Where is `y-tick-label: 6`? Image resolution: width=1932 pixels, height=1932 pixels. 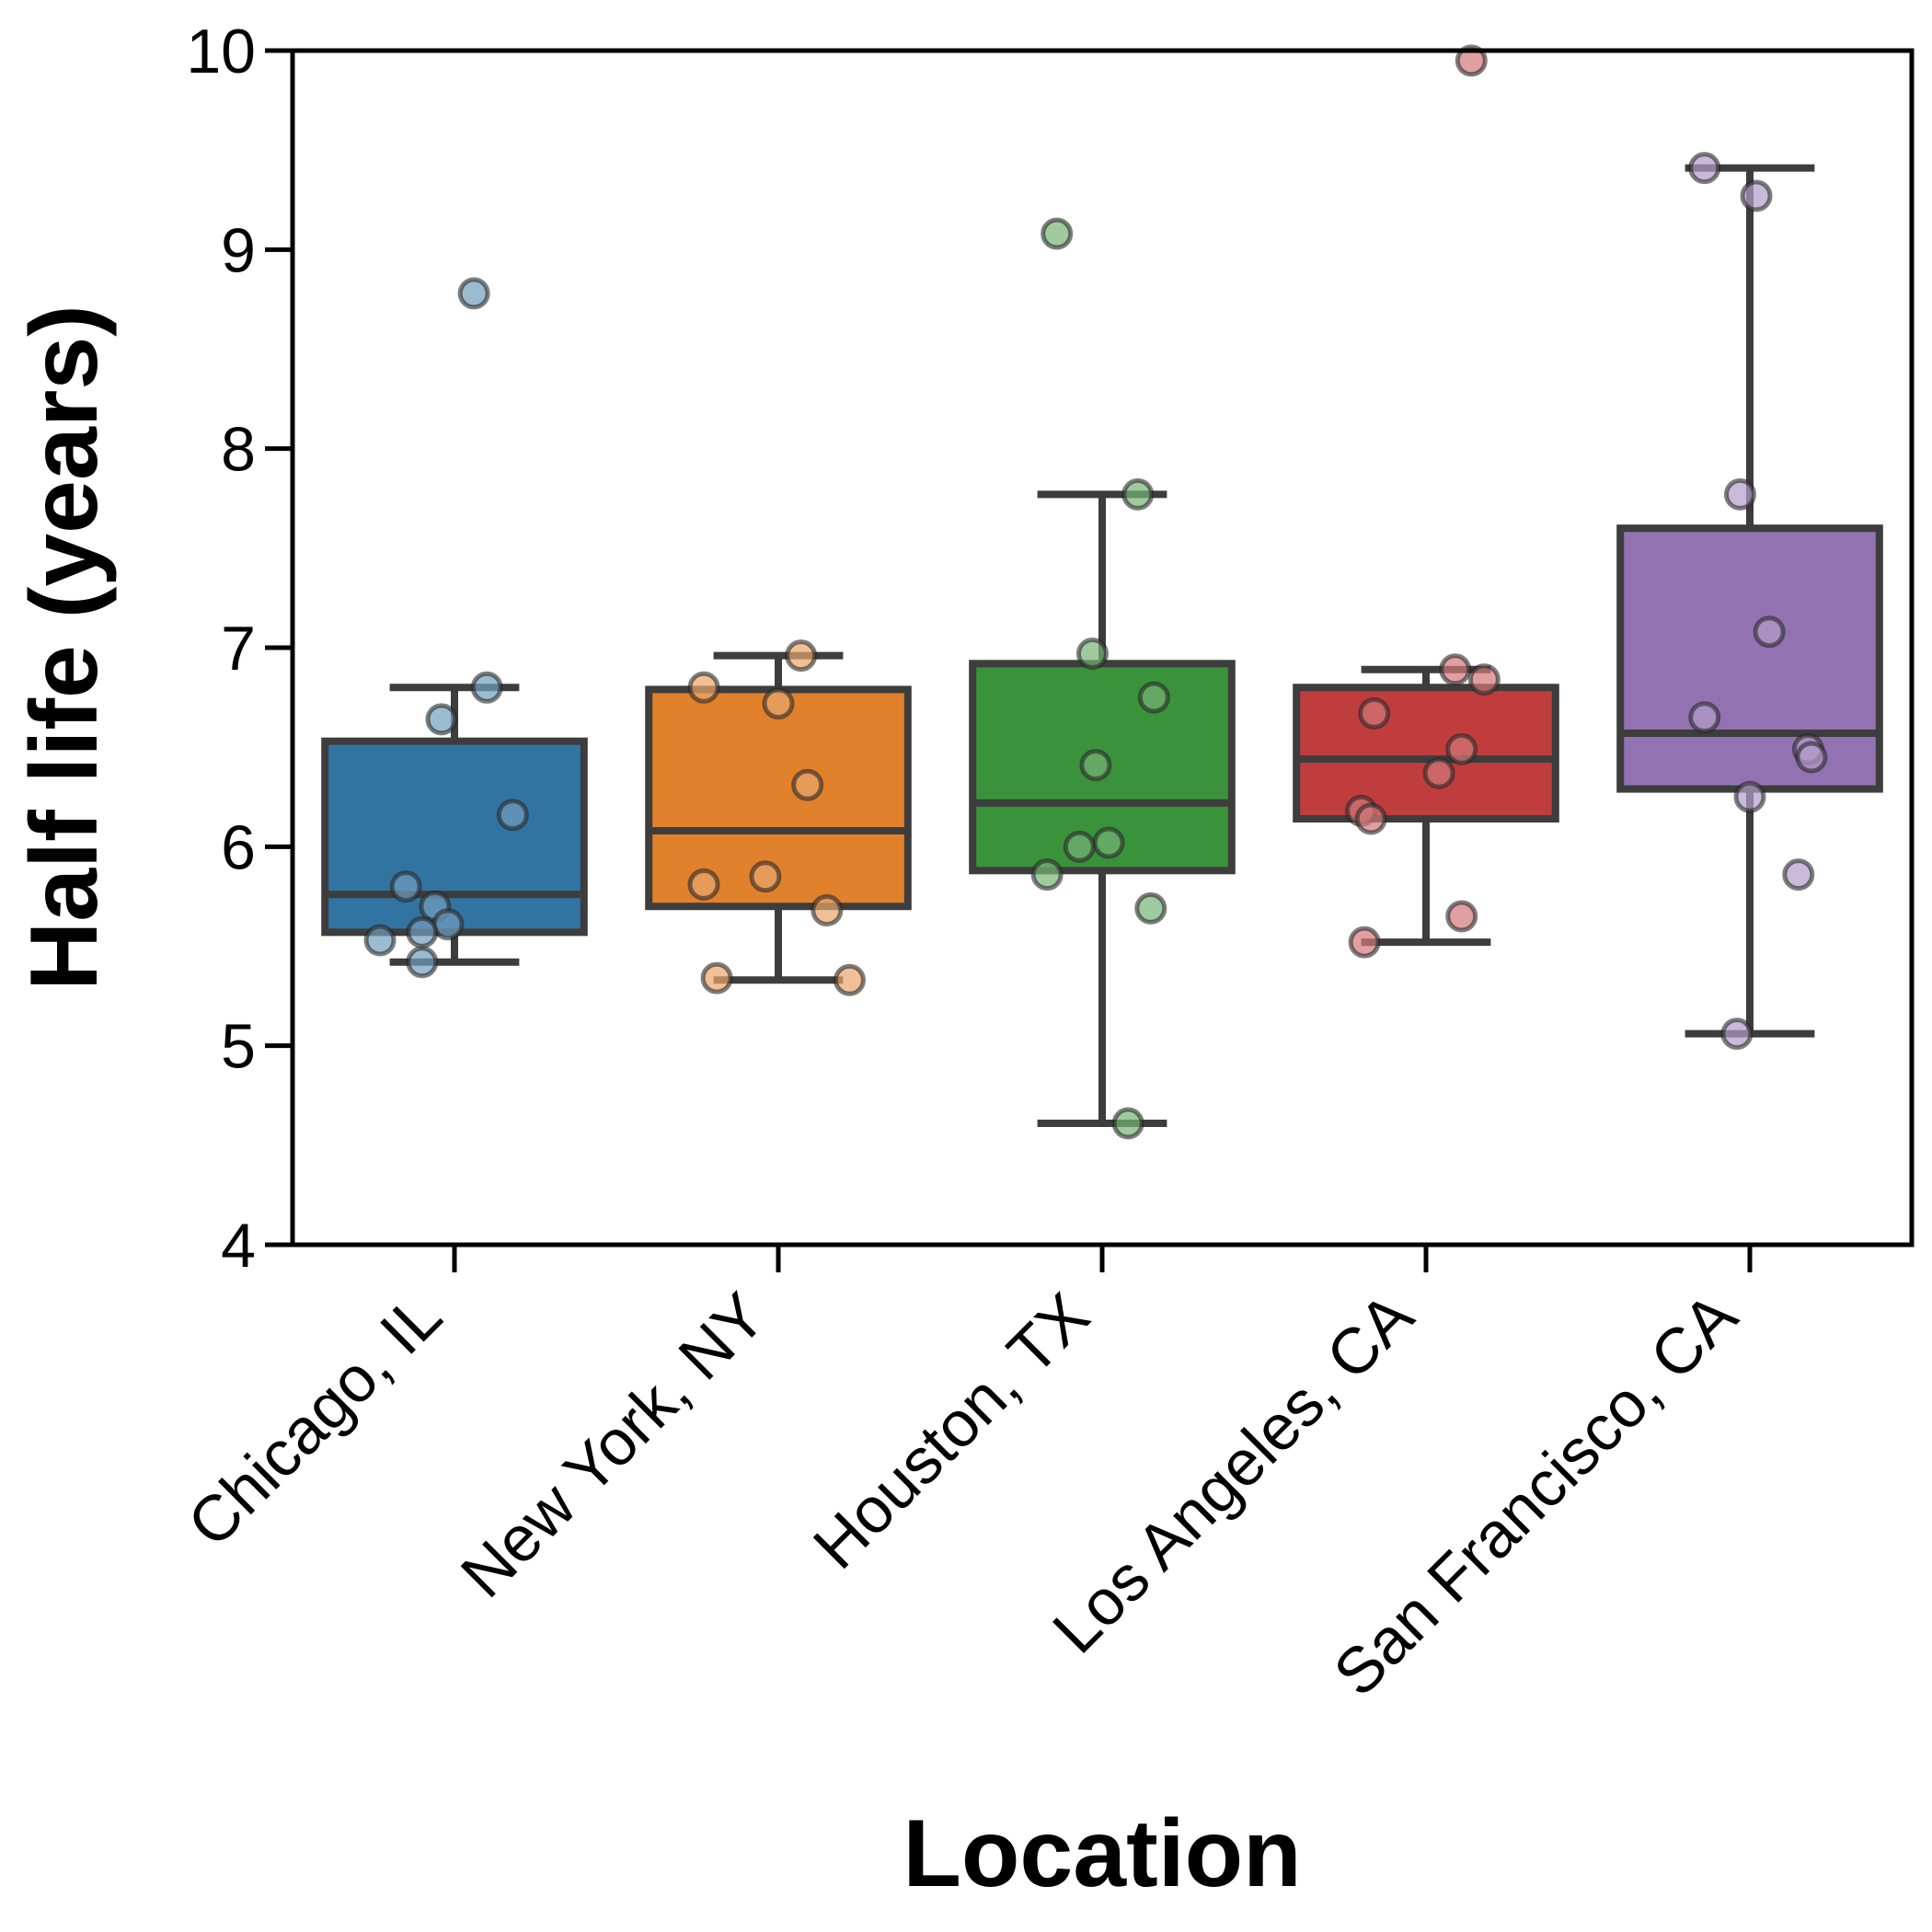
y-tick-label: 6 is located at coordinates (238, 847).